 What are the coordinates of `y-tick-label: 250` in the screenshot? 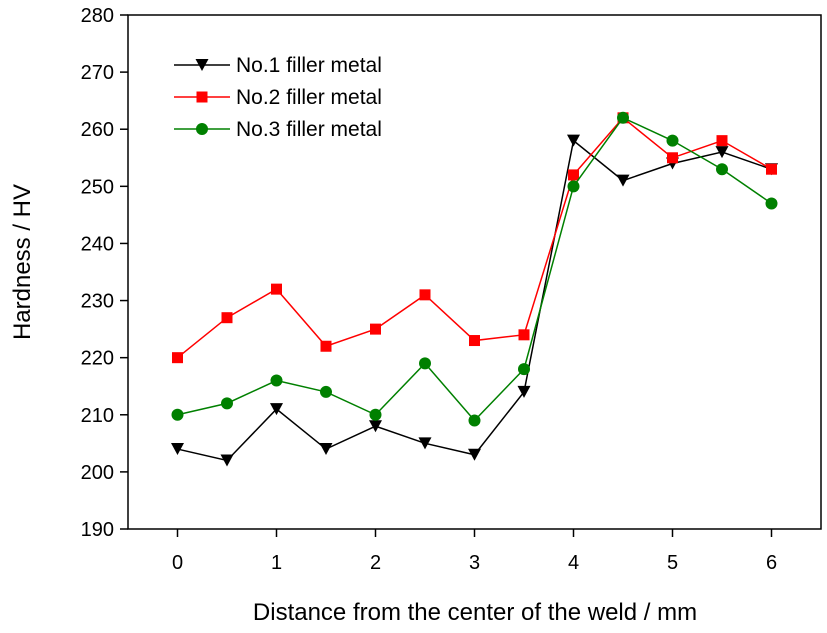 It's located at (97, 187).